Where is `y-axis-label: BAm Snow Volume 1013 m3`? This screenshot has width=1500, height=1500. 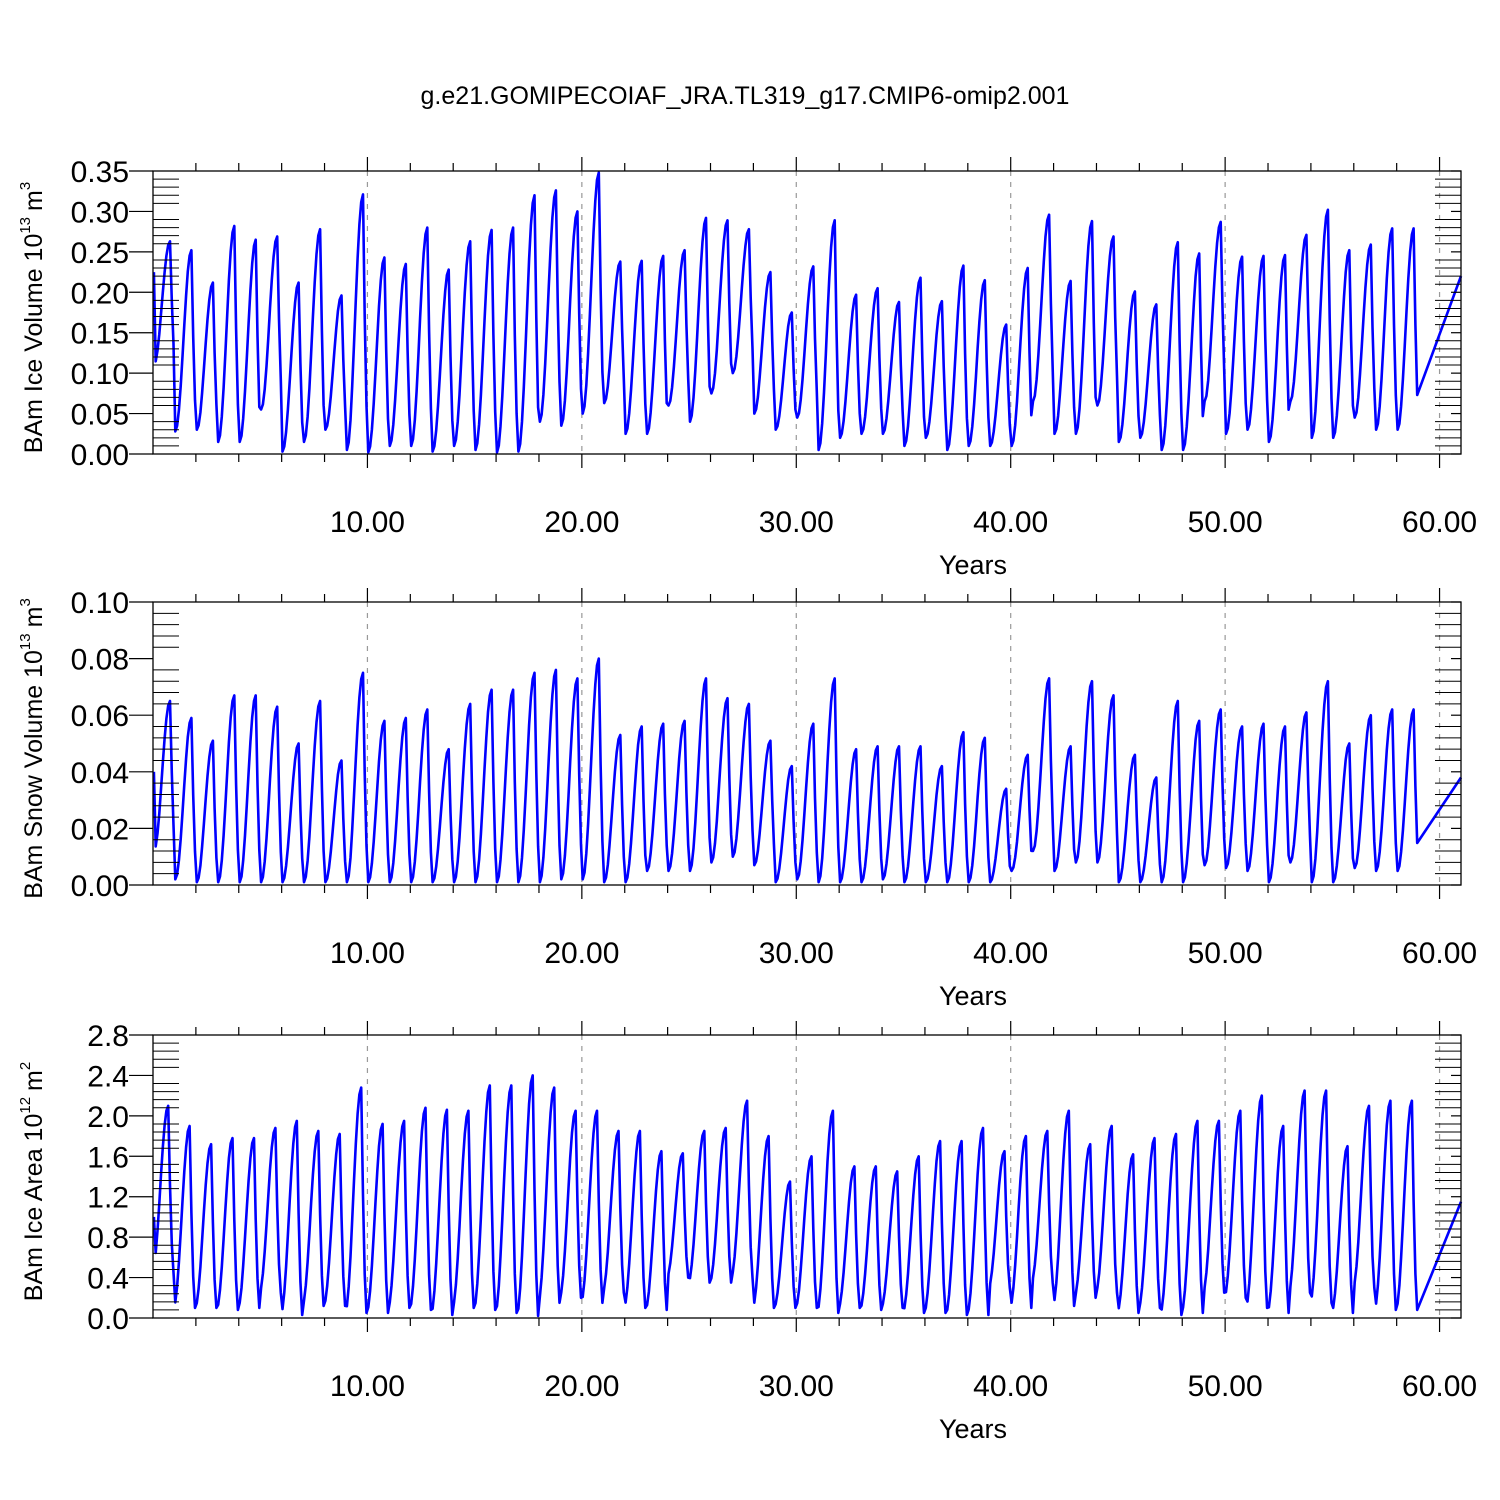 y-axis-label: BAm Snow Volume 1013 m3 is located at coordinates (32, 748).